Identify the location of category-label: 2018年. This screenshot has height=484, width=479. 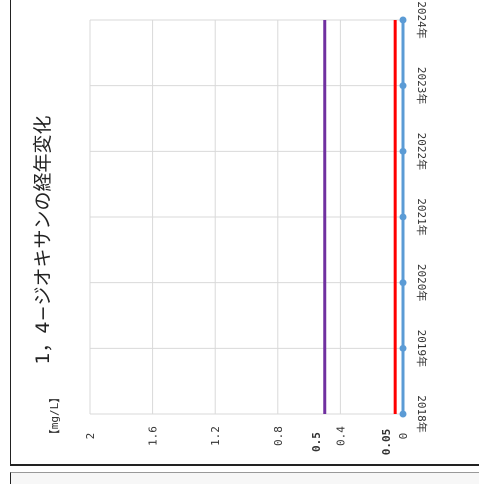
(422, 414).